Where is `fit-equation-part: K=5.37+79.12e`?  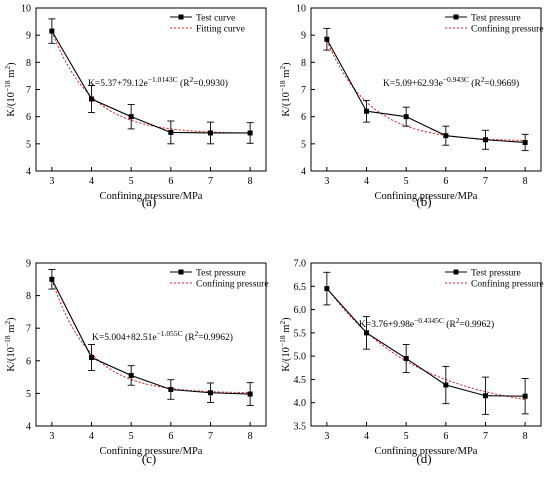 fit-equation-part: K=5.37+79.12e is located at coordinates (118, 84).